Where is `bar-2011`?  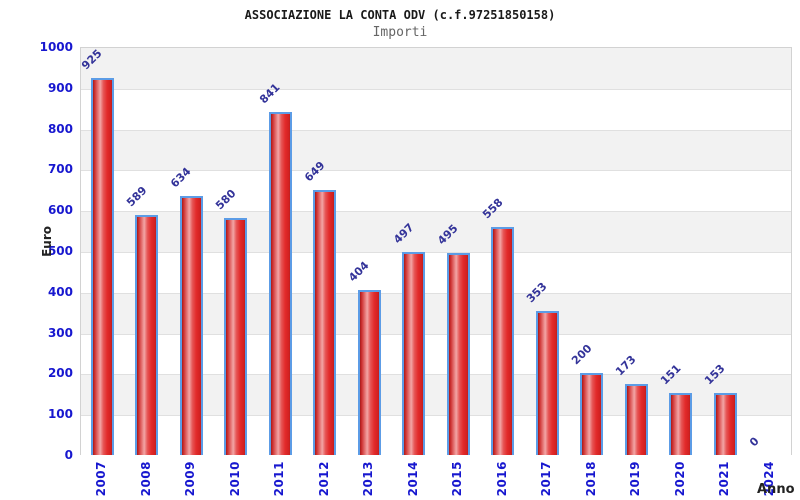 bar-2011 is located at coordinates (280, 283).